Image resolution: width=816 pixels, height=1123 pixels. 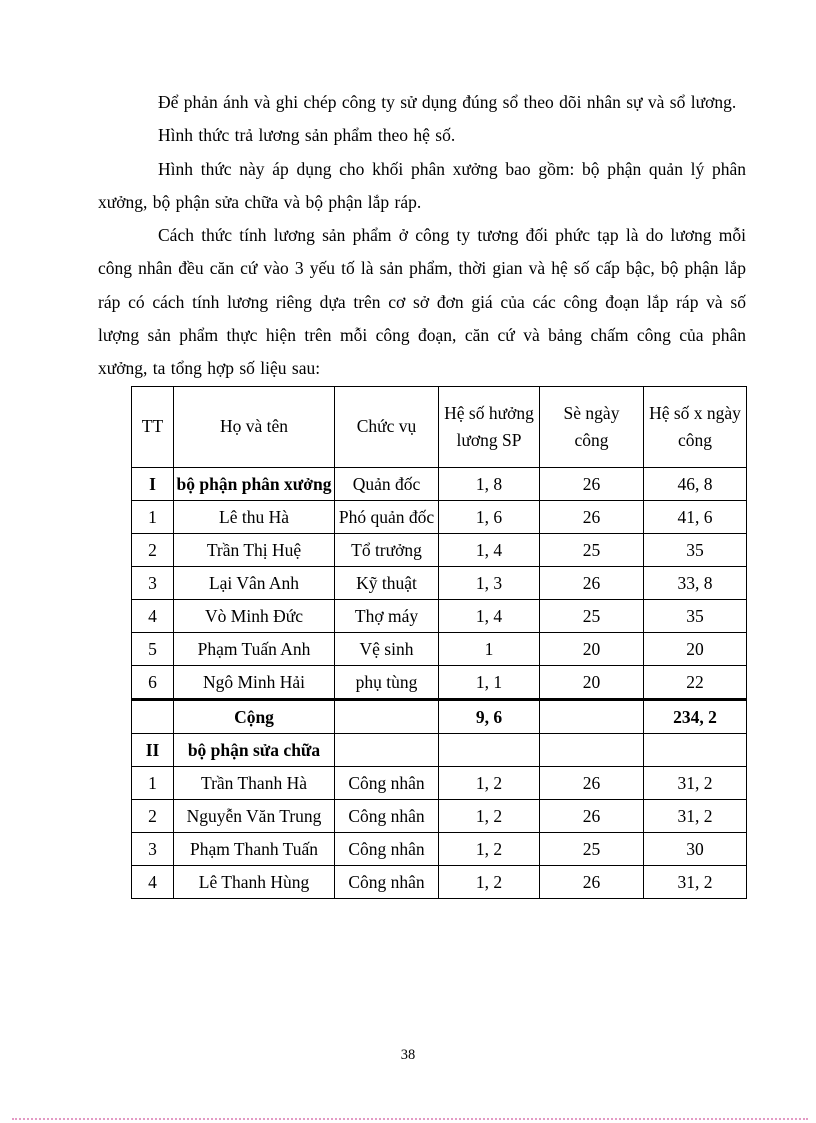 What do you see at coordinates (489, 483) in the screenshot?
I see `cell-coef: 1, 8` at bounding box center [489, 483].